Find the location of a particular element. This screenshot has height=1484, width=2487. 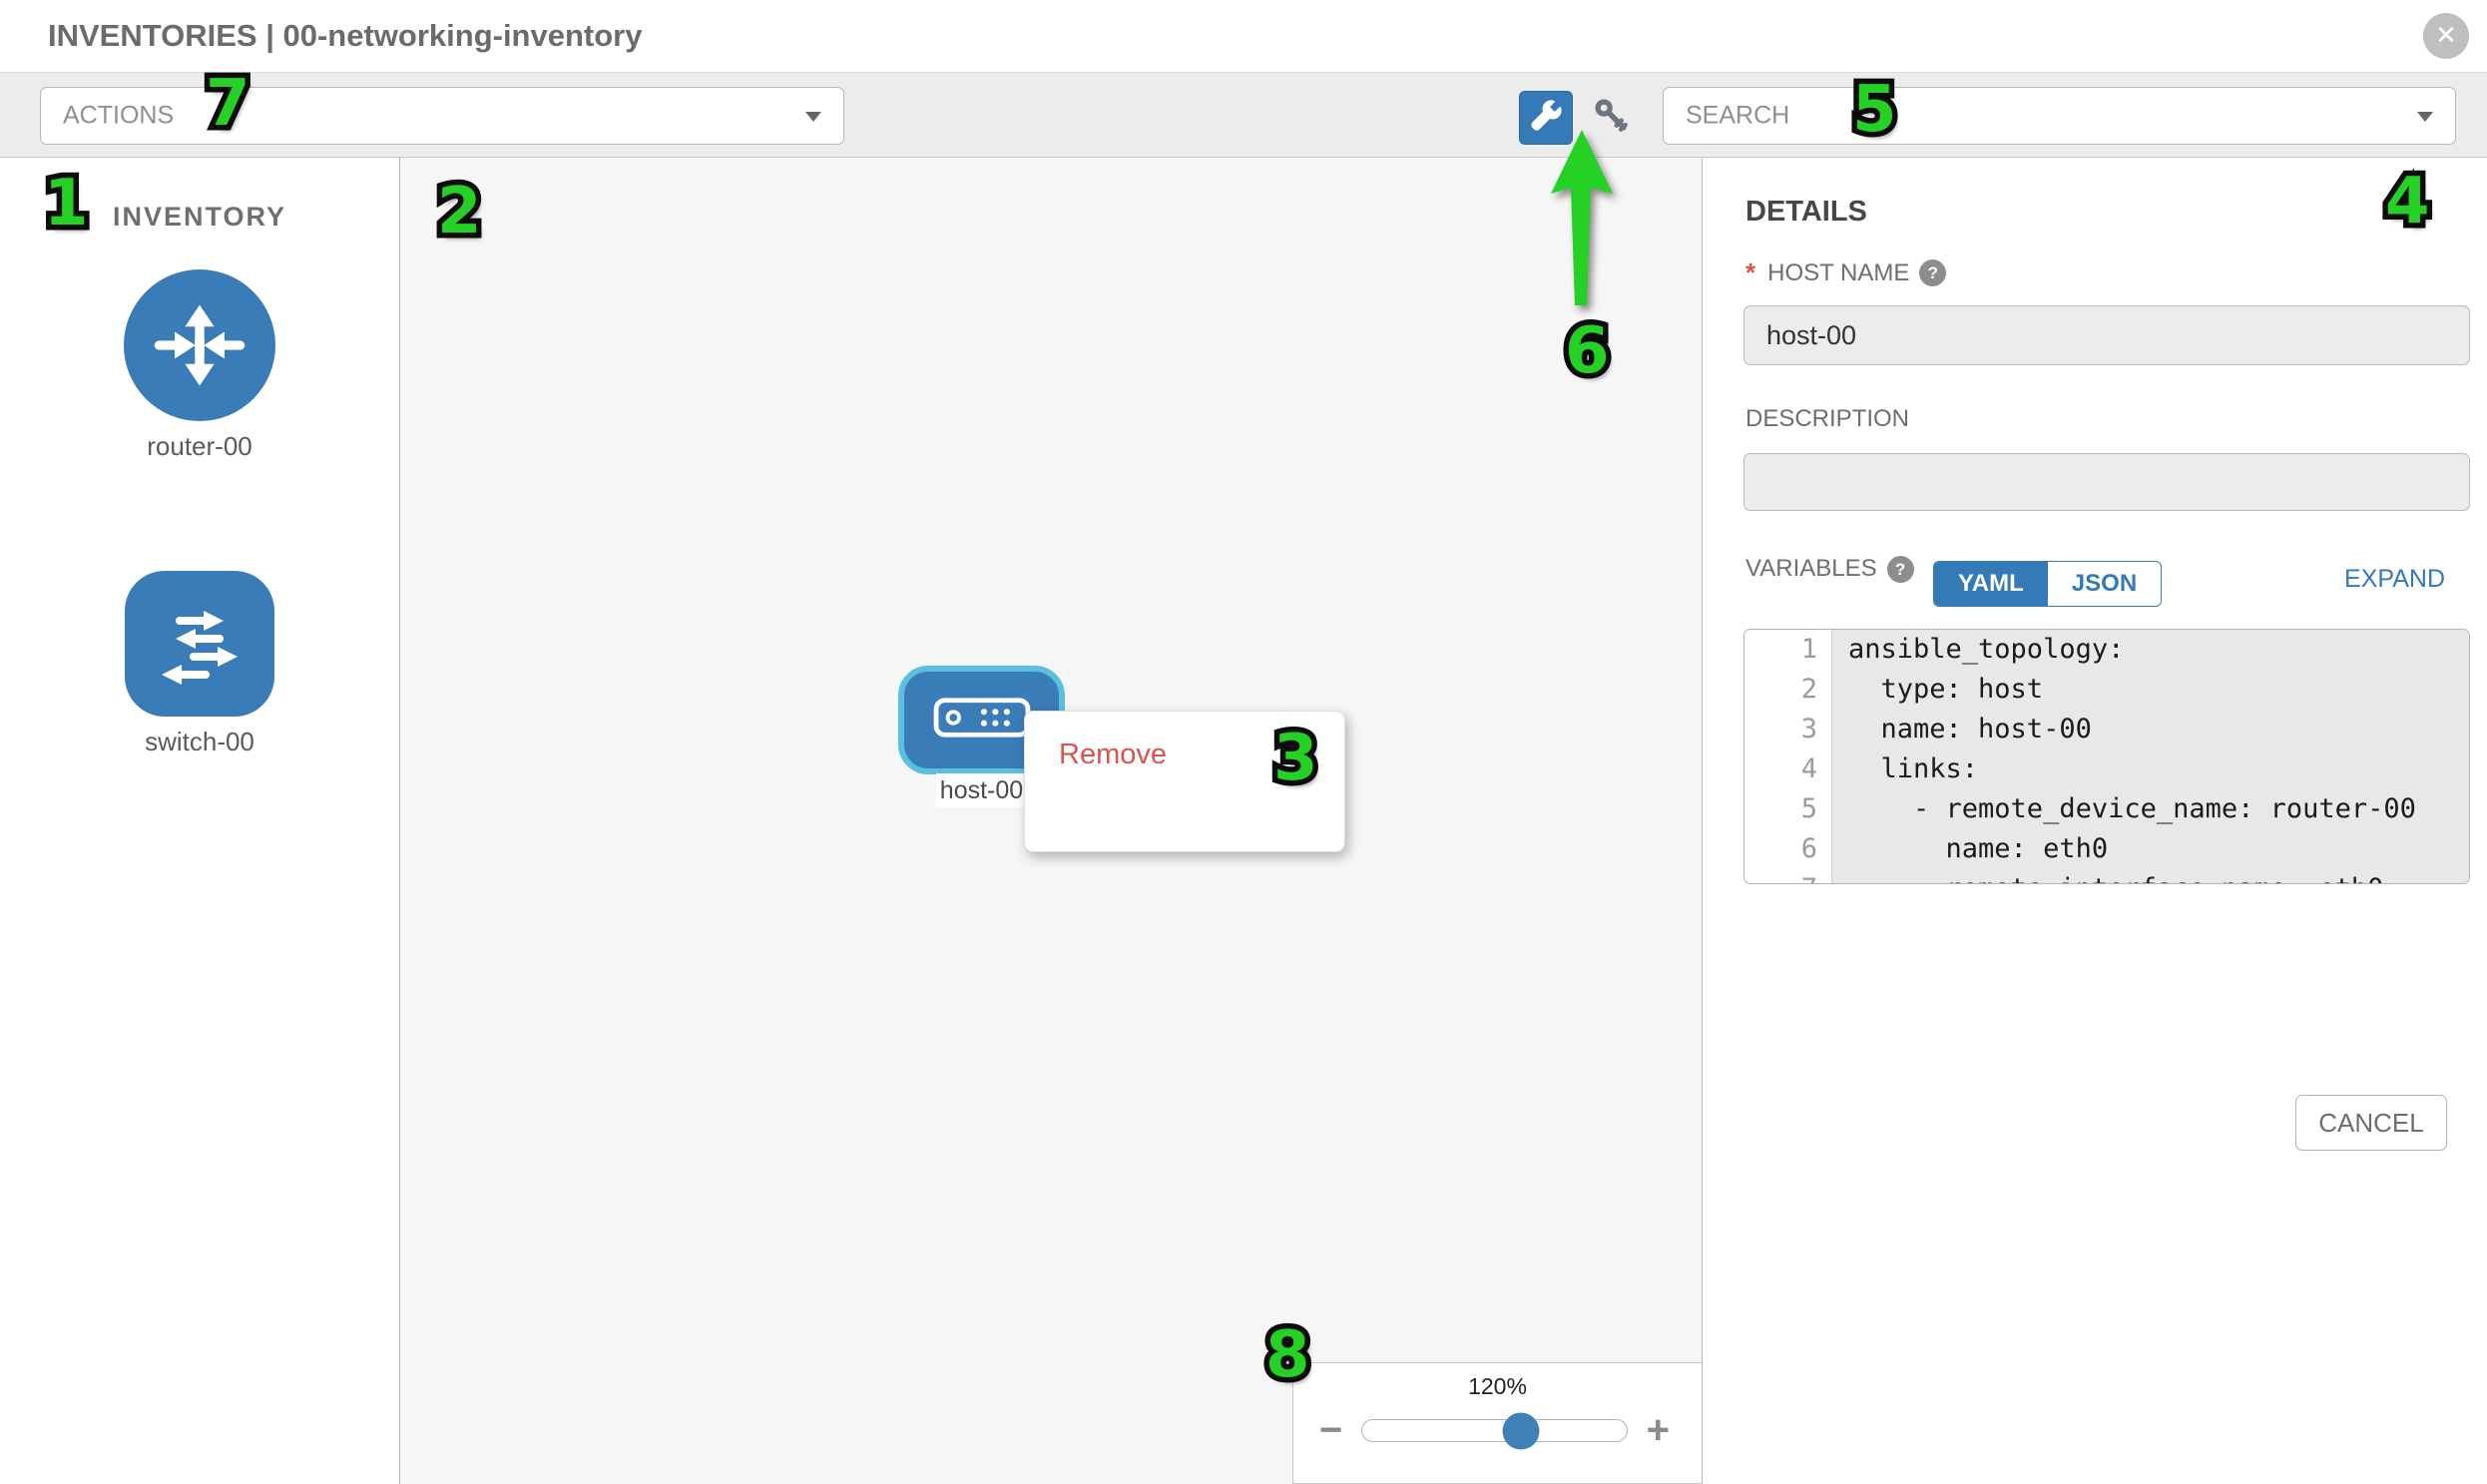

line-number: 6 is located at coordinates (1788, 849).